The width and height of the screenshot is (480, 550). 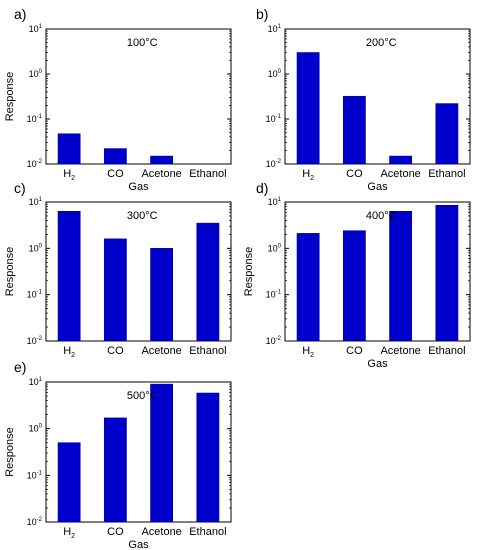 What do you see at coordinates (262, 188) in the screenshot?
I see `panel-label: d)` at bounding box center [262, 188].